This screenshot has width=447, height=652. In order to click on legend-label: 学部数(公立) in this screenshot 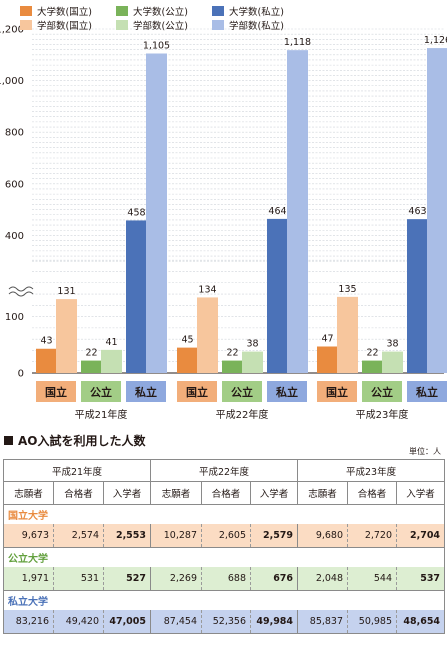, I will do `click(160, 26)`.